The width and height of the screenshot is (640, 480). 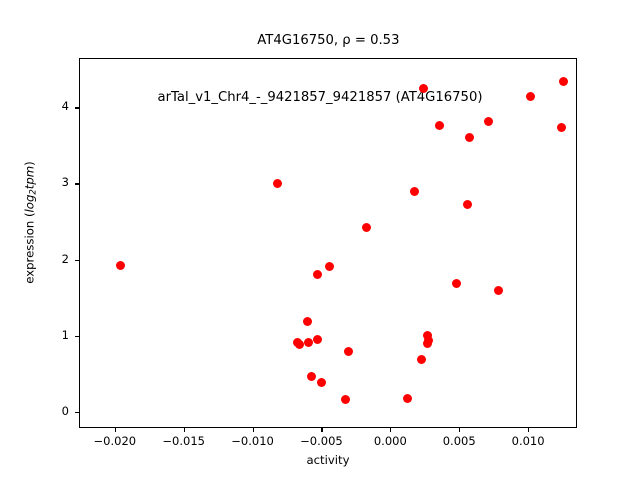 What do you see at coordinates (328, 40) in the screenshot?
I see `chart-title-line1: AT4G16750, ρ = 0.53` at bounding box center [328, 40].